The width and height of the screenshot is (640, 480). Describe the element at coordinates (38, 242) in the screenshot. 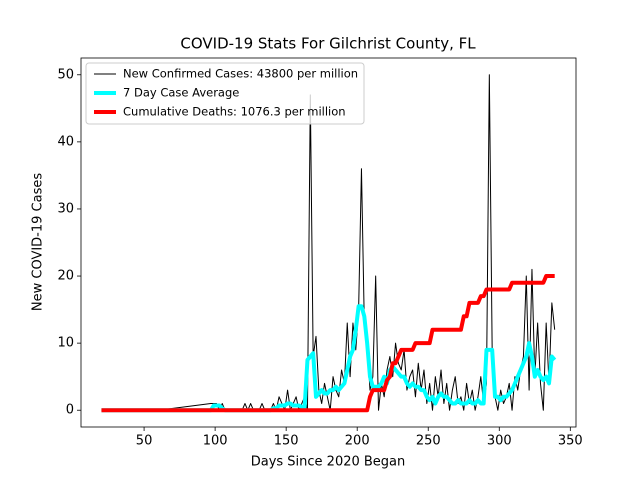

I see `y-axis-label: New COVID-19 Cases` at that location.